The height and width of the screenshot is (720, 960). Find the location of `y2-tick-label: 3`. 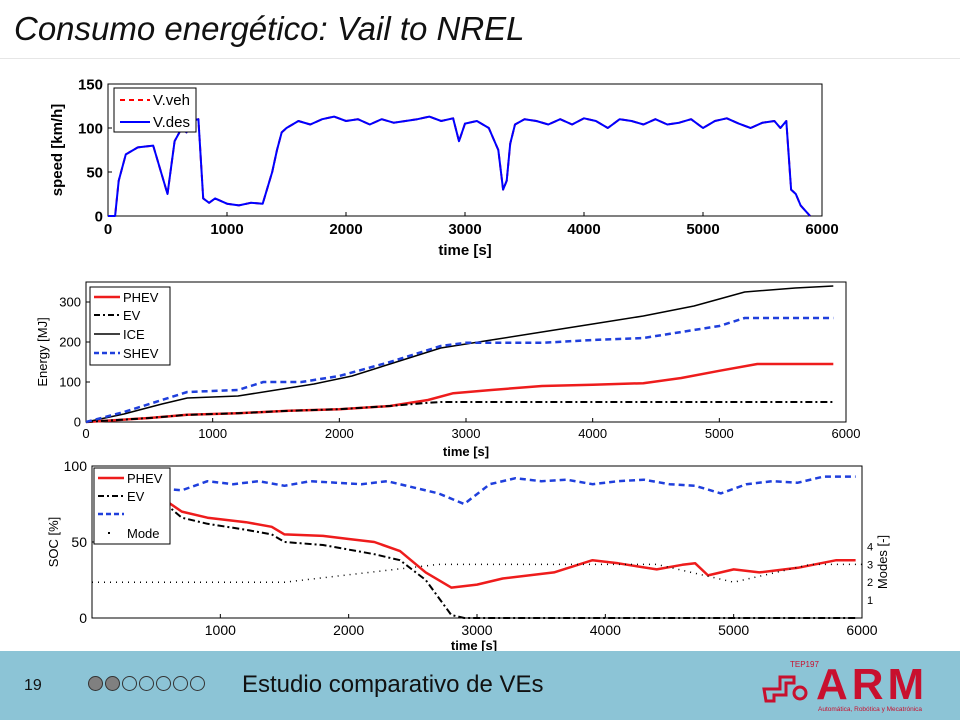

y2-tick-label: 3 is located at coordinates (870, 565).